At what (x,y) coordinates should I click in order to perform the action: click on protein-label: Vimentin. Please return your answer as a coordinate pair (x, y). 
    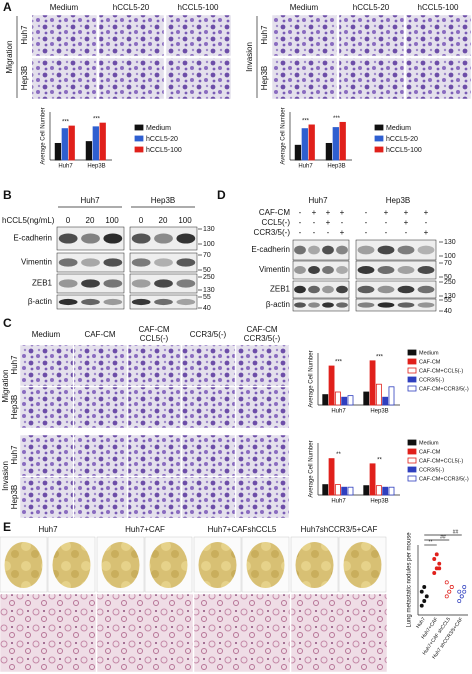
    Looking at the image, I should click on (36, 262).